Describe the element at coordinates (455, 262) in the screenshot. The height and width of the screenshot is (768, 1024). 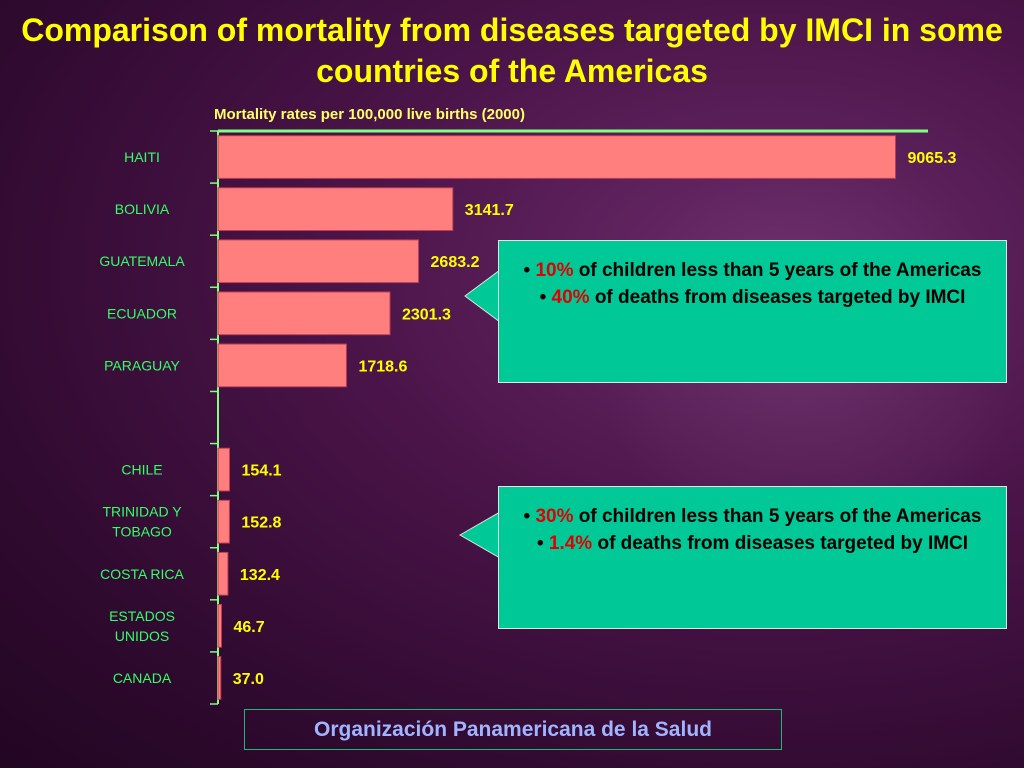
I see `data-label: 2683.2` at that location.